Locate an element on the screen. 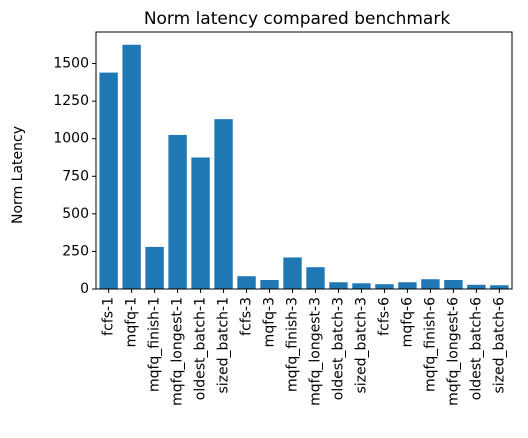 The width and height of the screenshot is (528, 438). y-tick-label: 250 is located at coordinates (75, 251).